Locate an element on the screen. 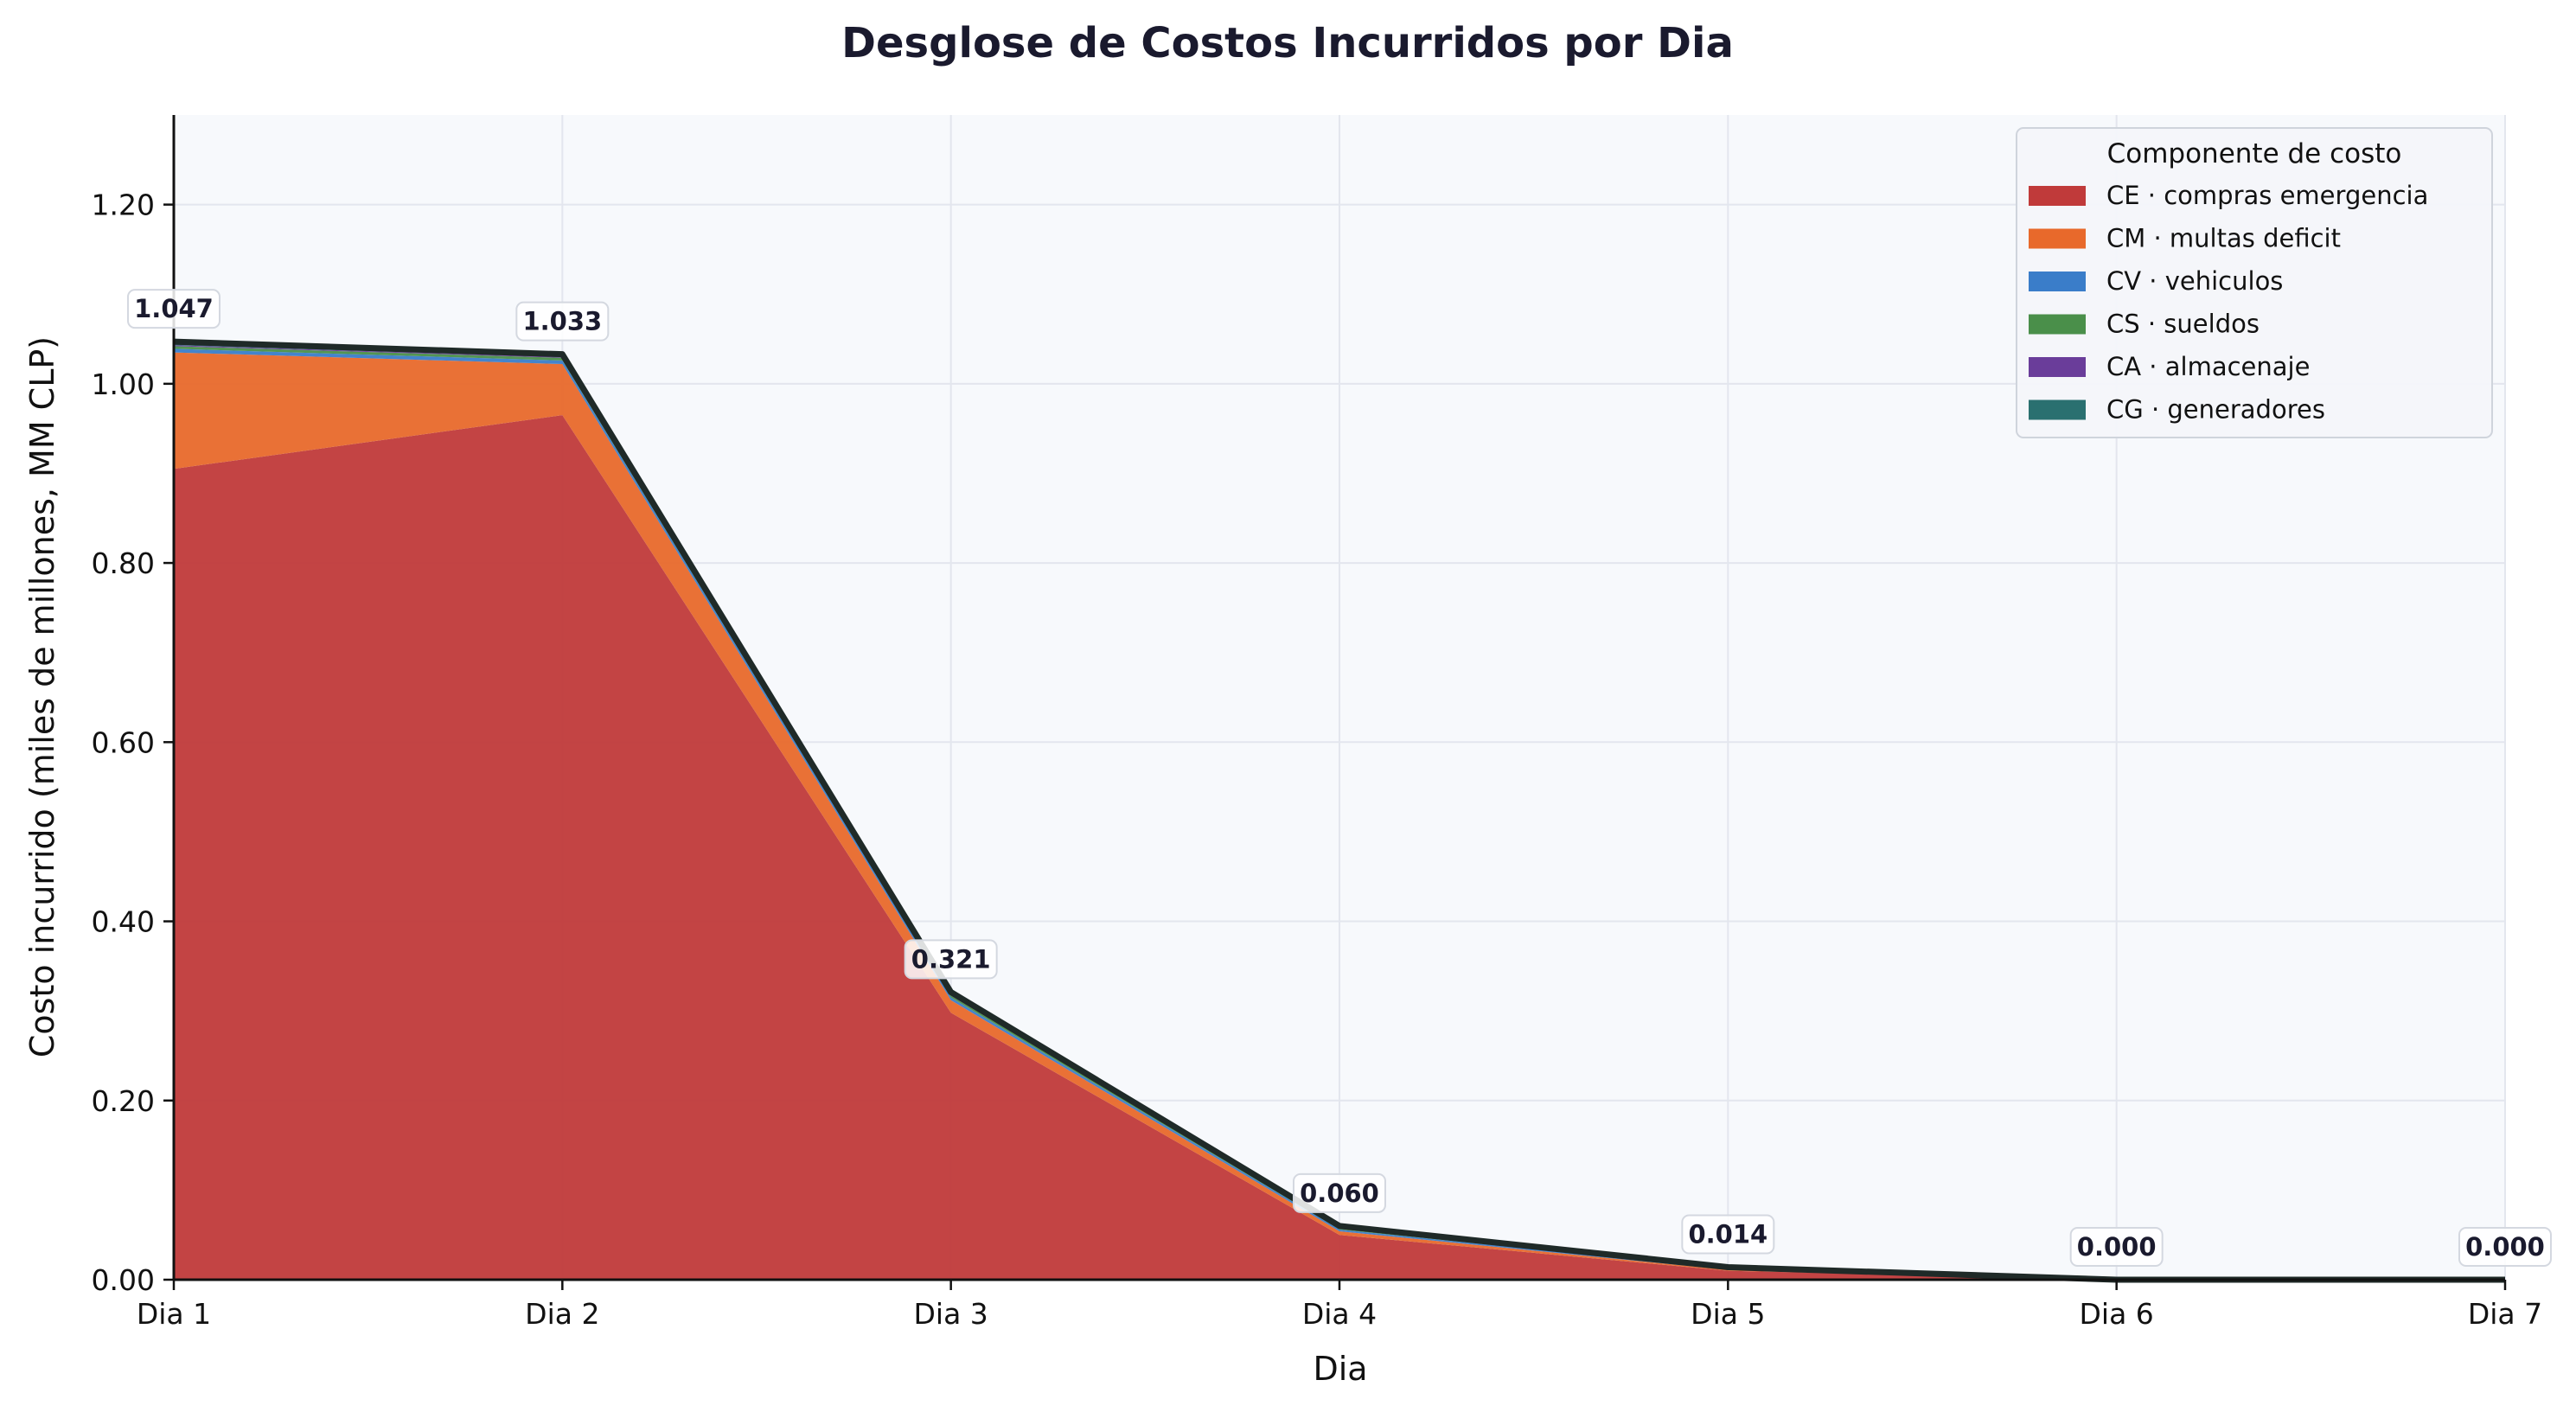 Image resolution: width=2576 pixels, height=1412 pixels. x-tick-label-3: Dia 4 is located at coordinates (1339, 1314).